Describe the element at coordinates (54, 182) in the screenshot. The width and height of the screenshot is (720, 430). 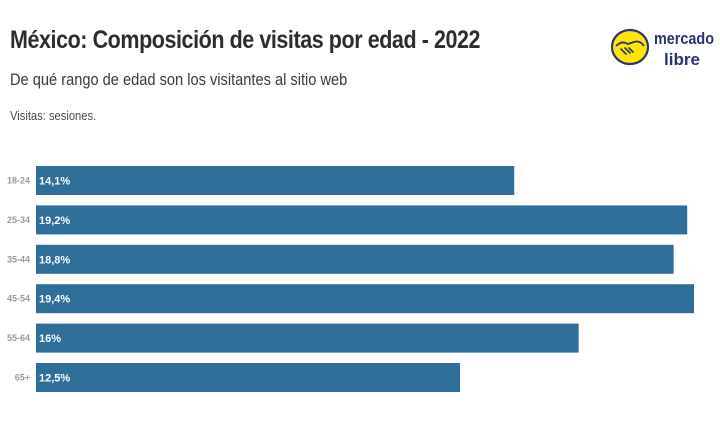
I see `value-label: 14,1%` at that location.